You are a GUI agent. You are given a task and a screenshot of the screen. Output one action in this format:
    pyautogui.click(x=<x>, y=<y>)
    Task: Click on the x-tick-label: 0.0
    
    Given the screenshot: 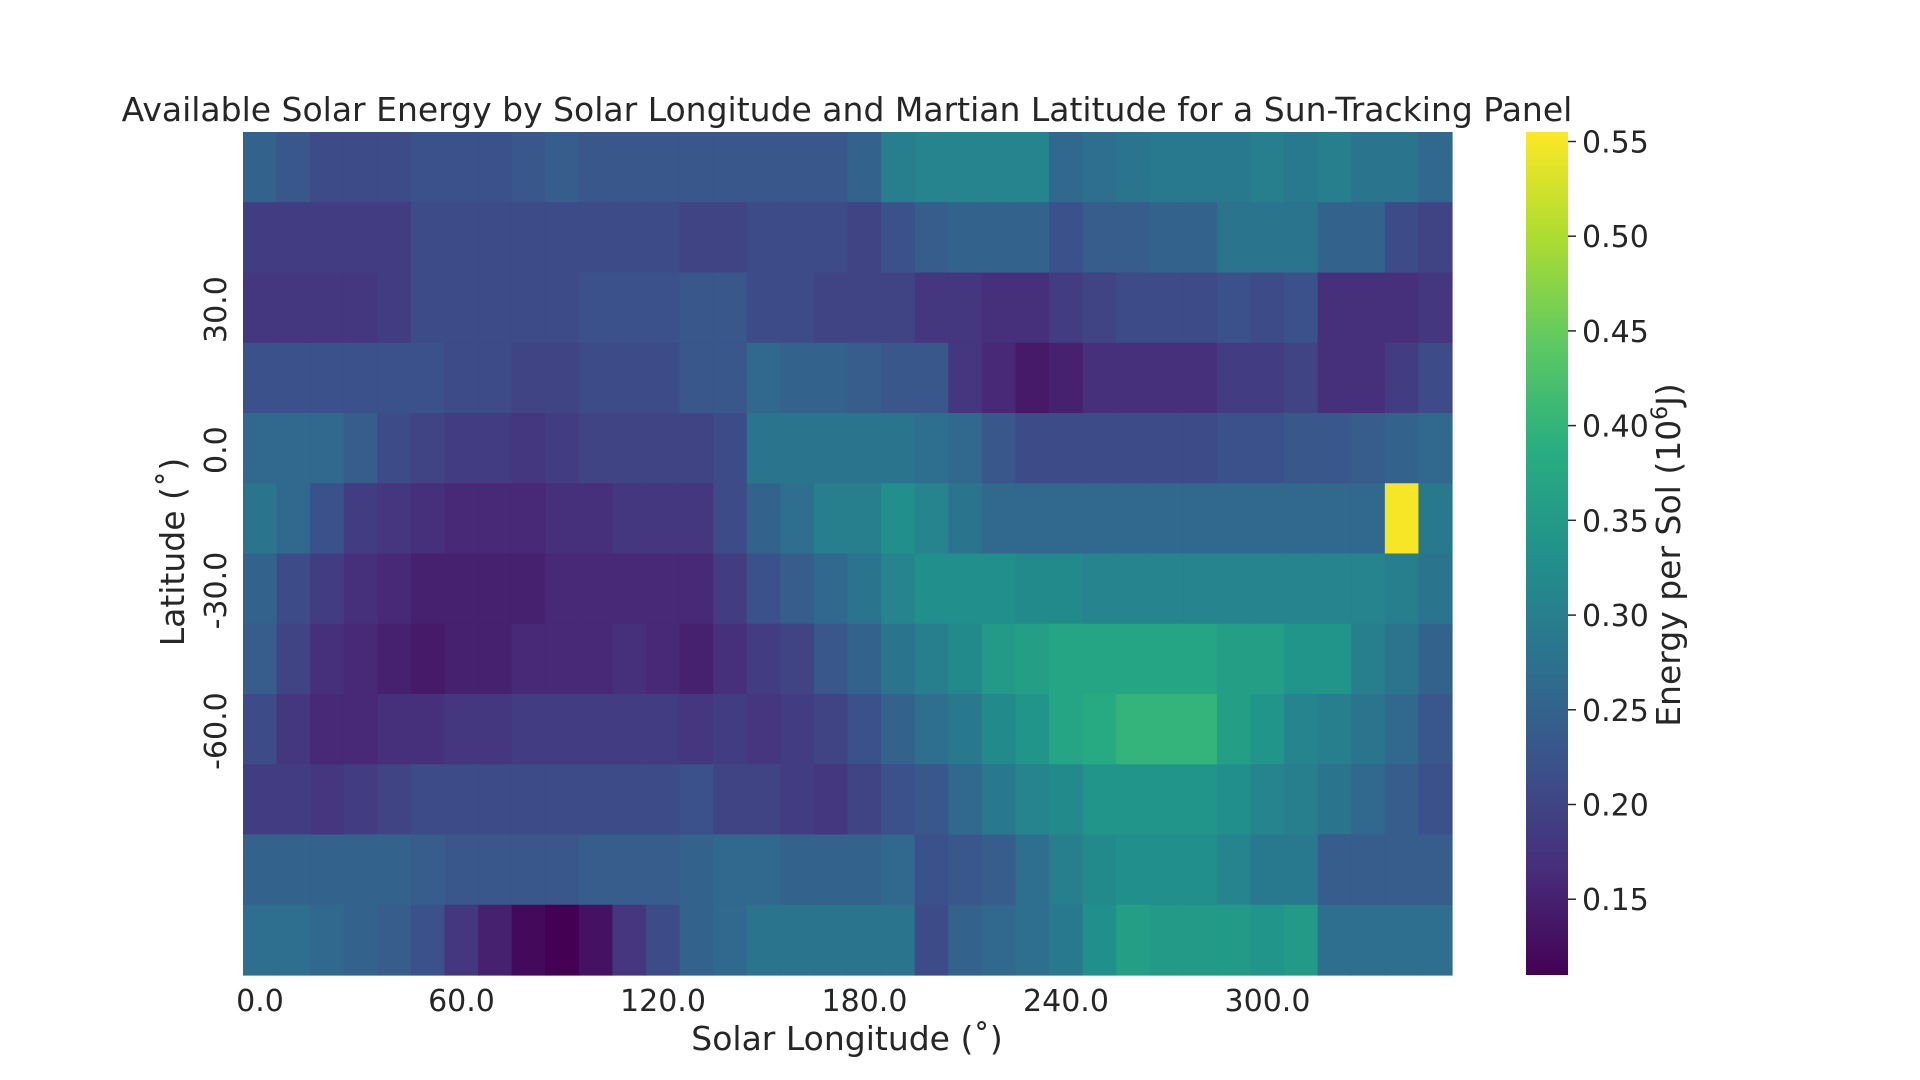 What is the action you would take?
    pyautogui.click(x=260, y=1001)
    